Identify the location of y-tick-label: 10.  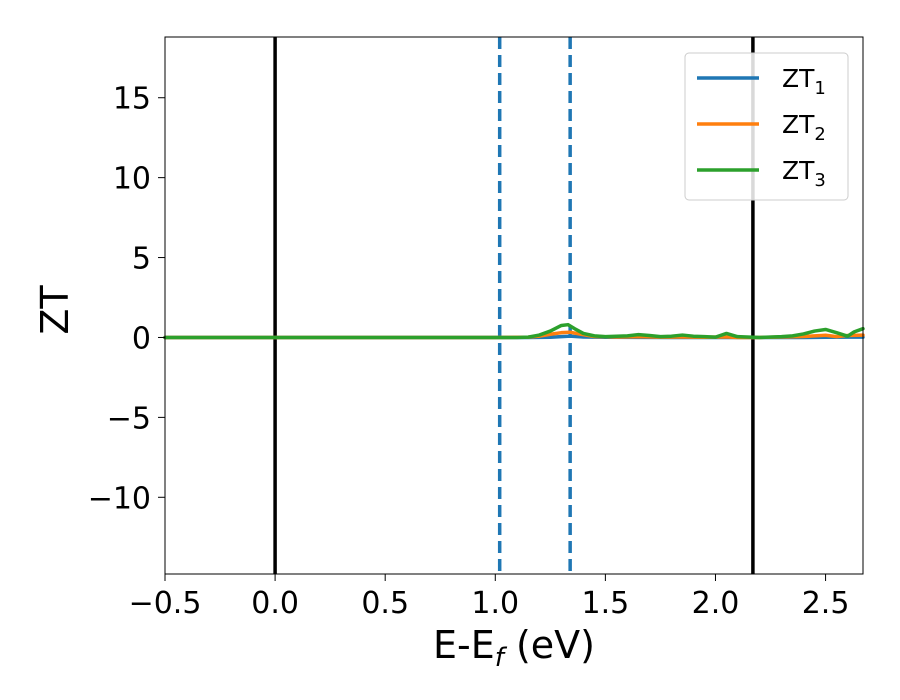
(132, 179).